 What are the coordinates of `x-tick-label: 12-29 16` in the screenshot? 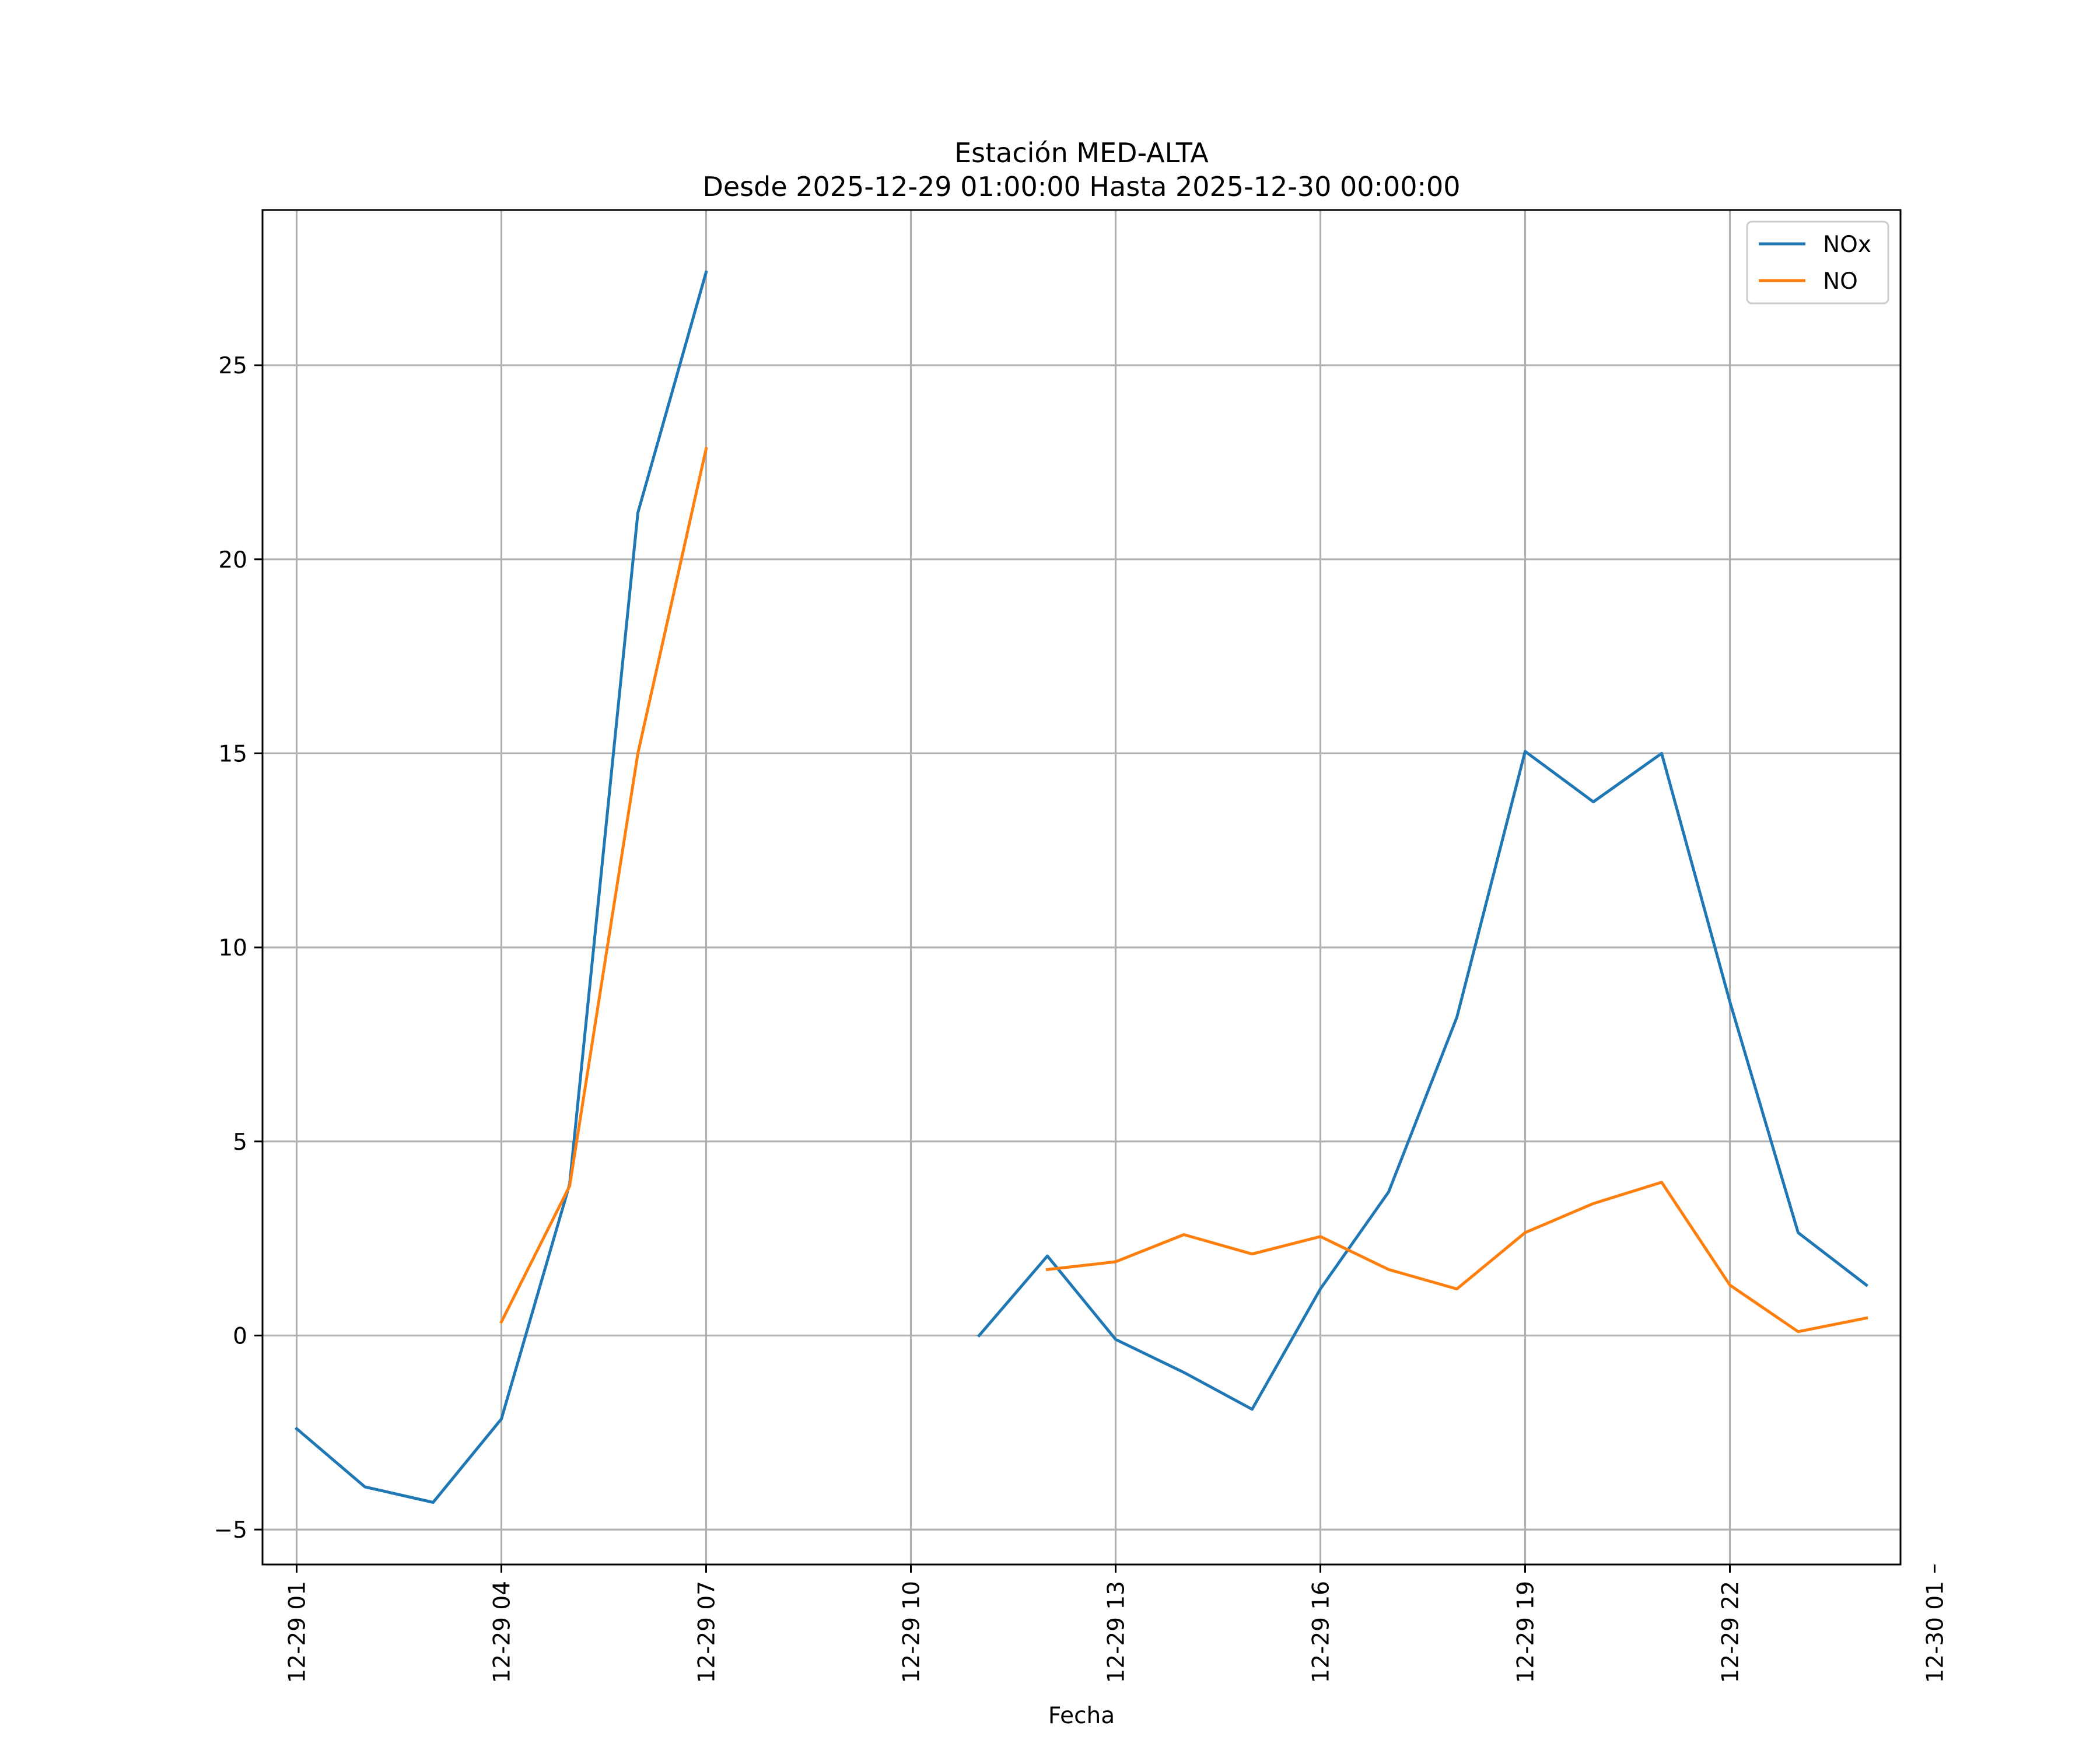 It's located at (1321, 1632).